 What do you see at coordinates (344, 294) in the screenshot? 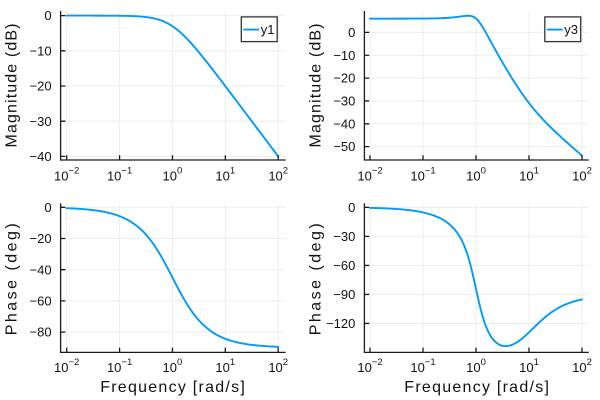
I see `svg-text: −90` at bounding box center [344, 294].